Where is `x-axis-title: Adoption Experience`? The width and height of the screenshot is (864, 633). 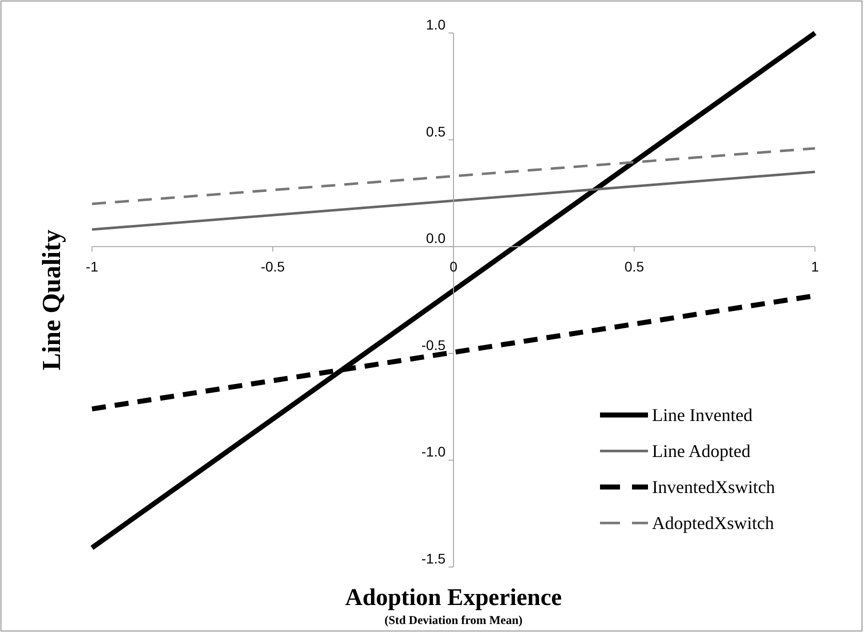
x-axis-title: Adoption Experience is located at coordinates (453, 598).